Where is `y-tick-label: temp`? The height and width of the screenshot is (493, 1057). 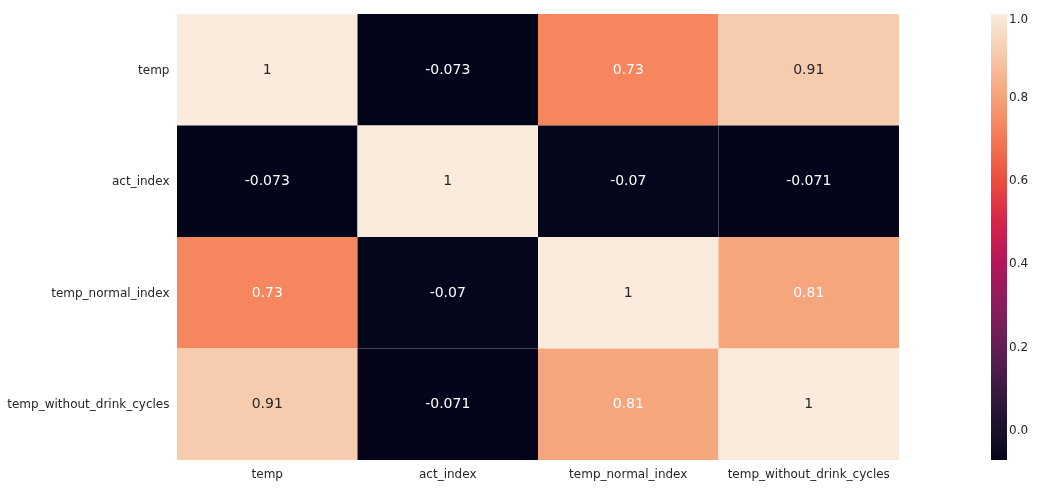 y-tick-label: temp is located at coordinates (154, 69).